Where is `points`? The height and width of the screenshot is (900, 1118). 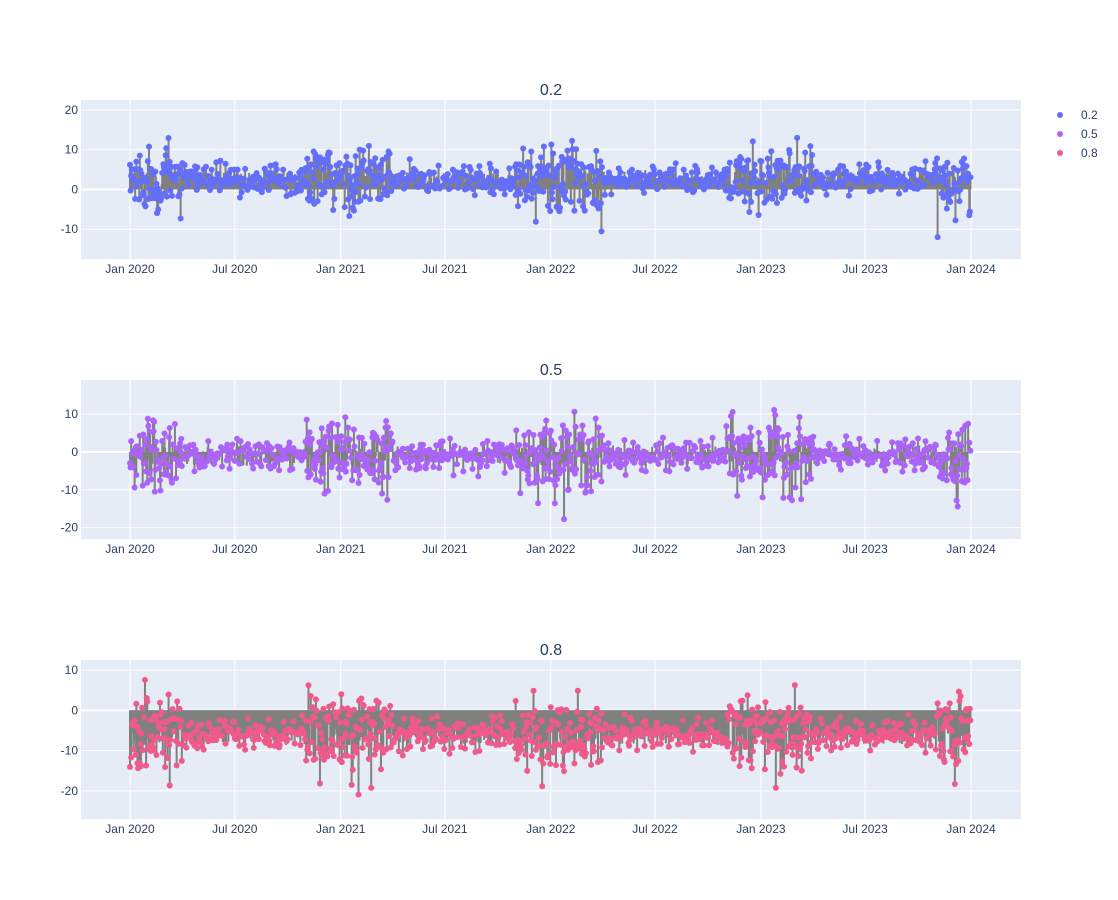
points is located at coordinates (550, 464).